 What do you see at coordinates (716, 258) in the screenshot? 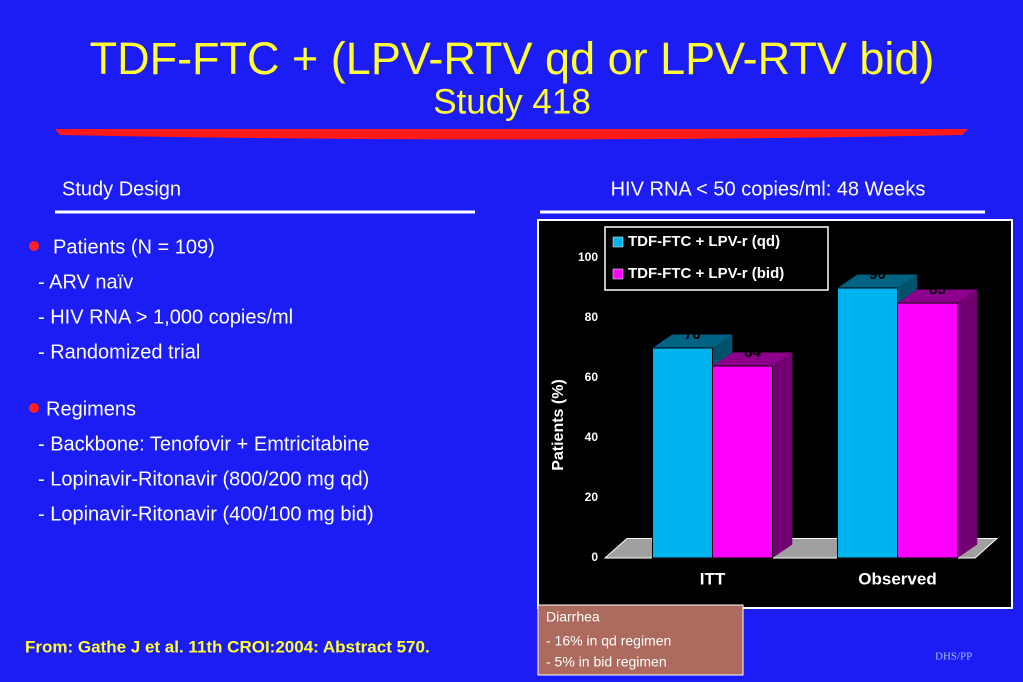
I see `legend-frame` at bounding box center [716, 258].